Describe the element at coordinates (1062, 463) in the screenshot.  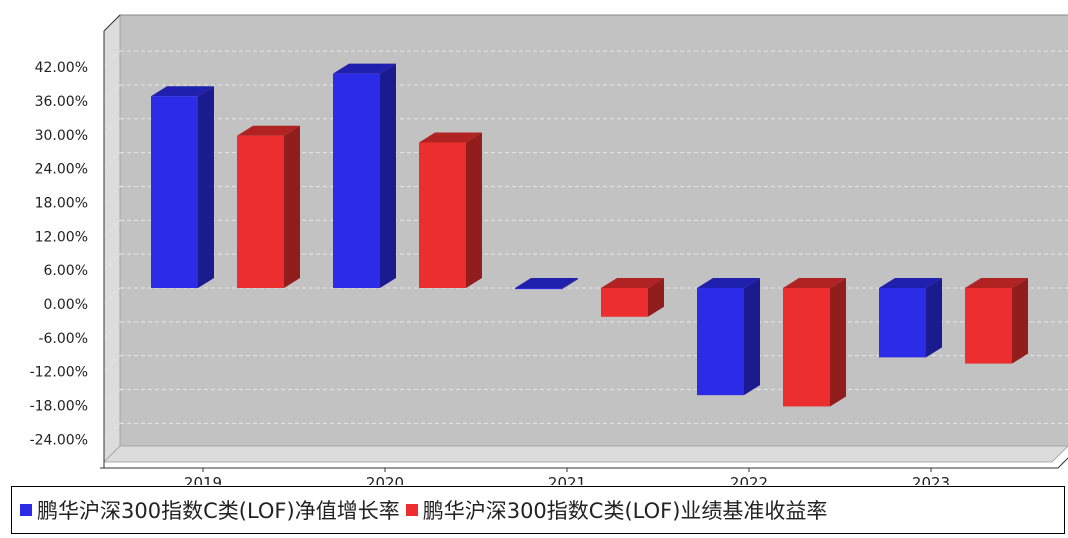
I see `x-axis-end` at that location.